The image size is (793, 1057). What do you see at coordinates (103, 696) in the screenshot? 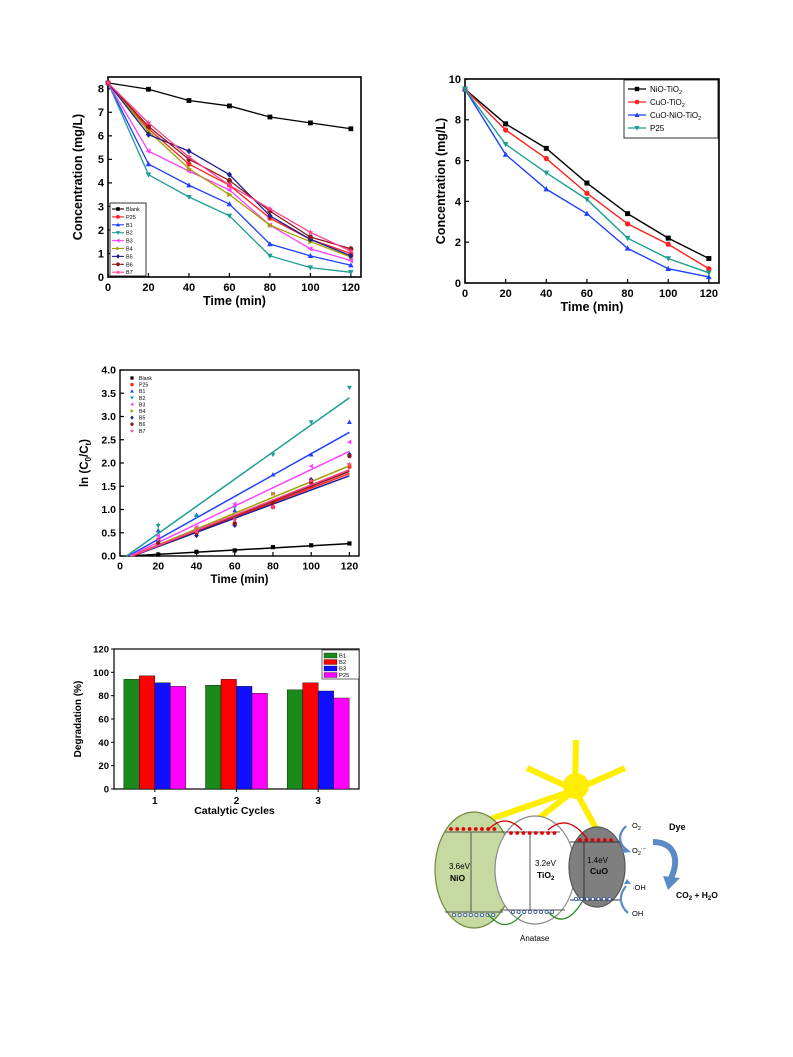
I see `y-tick-label: 80` at bounding box center [103, 696].